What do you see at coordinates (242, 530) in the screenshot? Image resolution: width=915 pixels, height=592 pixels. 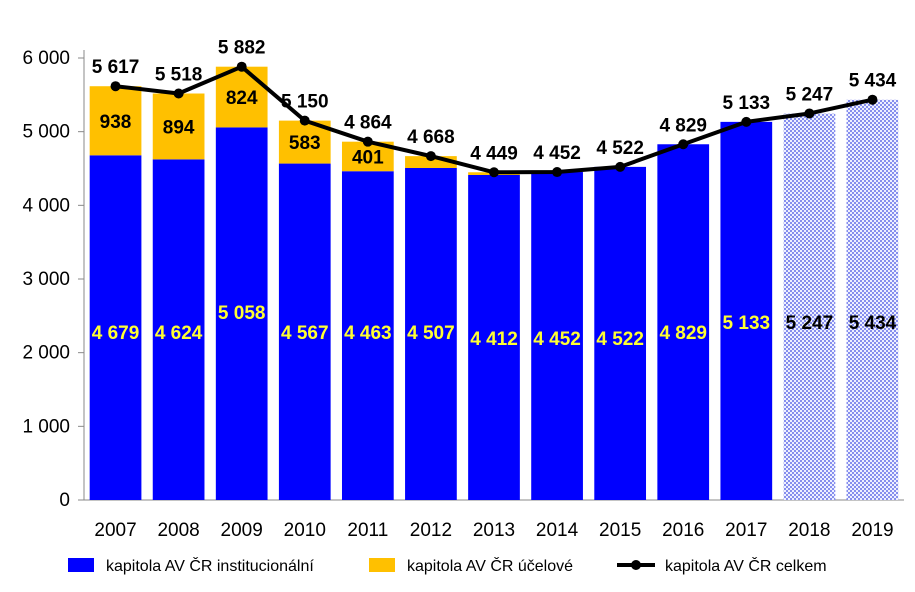 I see `x-tick-label: 2009` at bounding box center [242, 530].